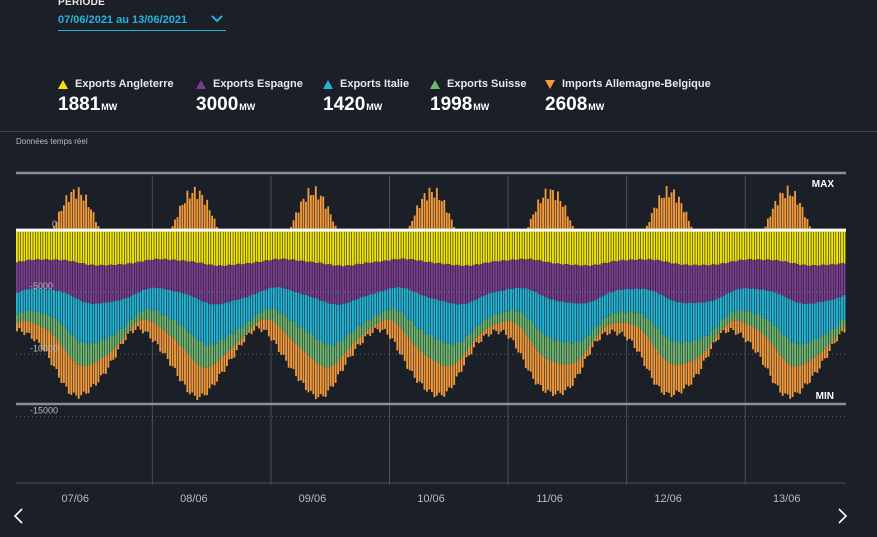 This screenshot has width=877, height=537. What do you see at coordinates (478, 97) in the screenshot?
I see `legend-item-exports-suisse: Exports Suisse 1998MW` at bounding box center [478, 97].